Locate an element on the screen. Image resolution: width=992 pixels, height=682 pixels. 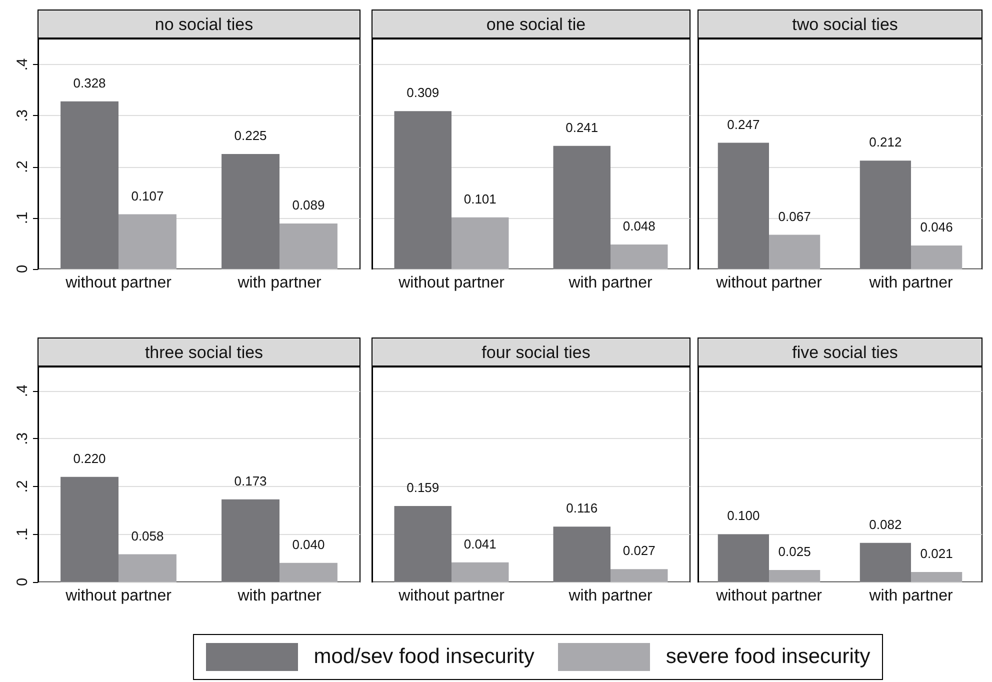
data-label: 0.089 is located at coordinates (308, 205).